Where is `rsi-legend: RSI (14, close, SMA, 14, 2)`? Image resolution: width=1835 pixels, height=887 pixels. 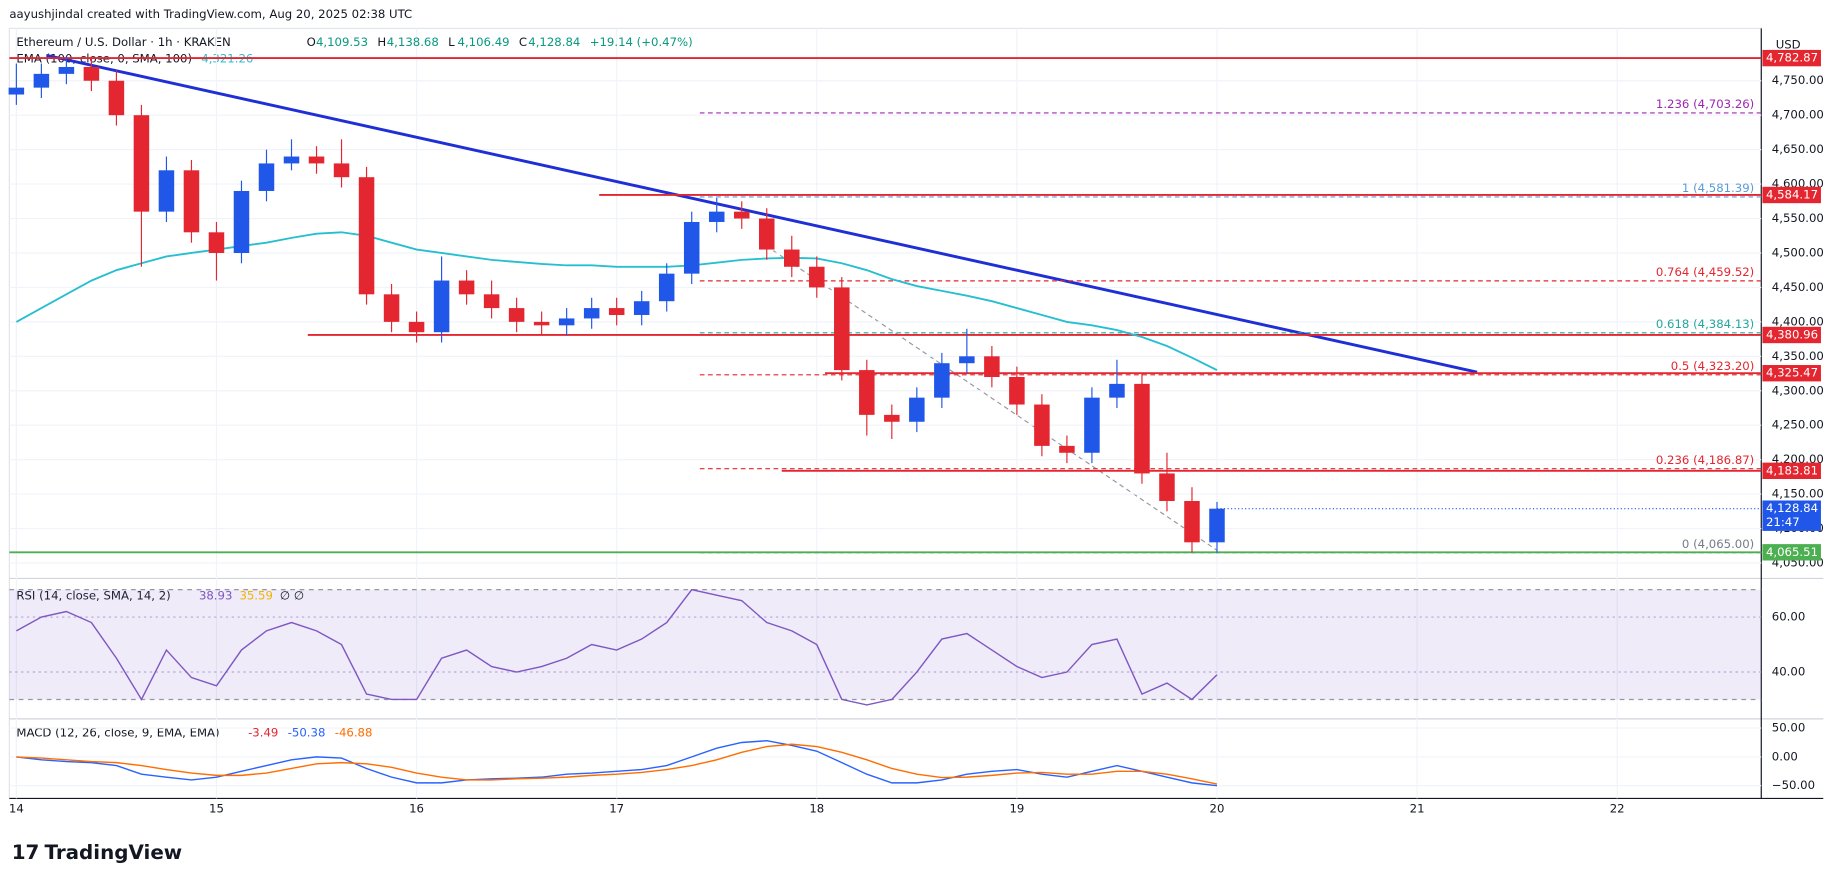 rsi-legend: RSI (14, close, SMA, 14, 2) is located at coordinates (93, 595).